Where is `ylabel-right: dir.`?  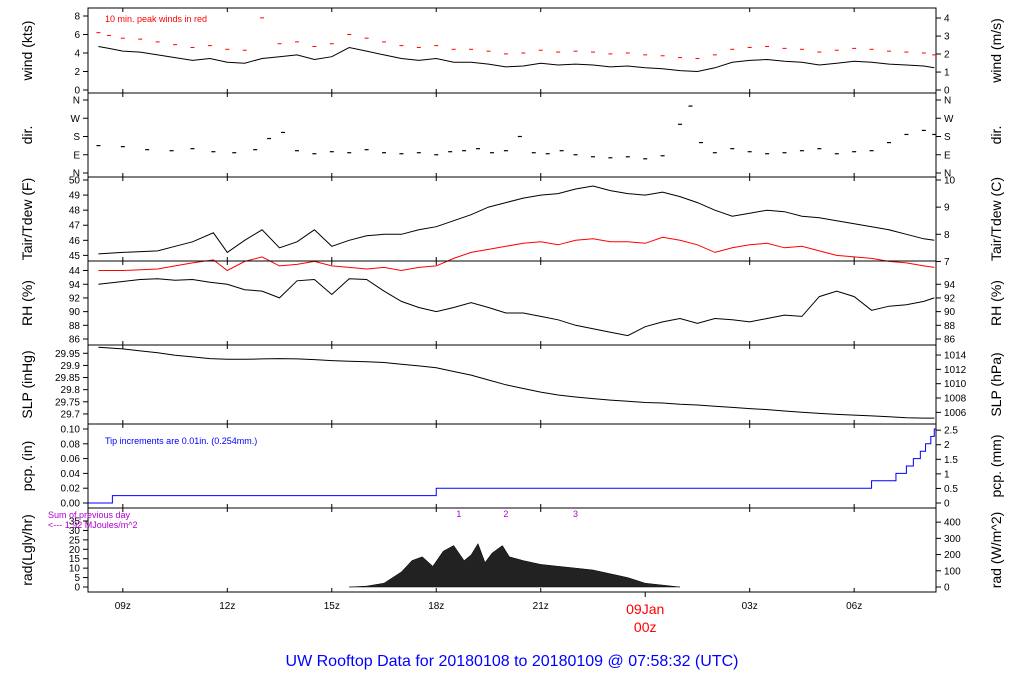 ylabel-right: dir. is located at coordinates (996, 135).